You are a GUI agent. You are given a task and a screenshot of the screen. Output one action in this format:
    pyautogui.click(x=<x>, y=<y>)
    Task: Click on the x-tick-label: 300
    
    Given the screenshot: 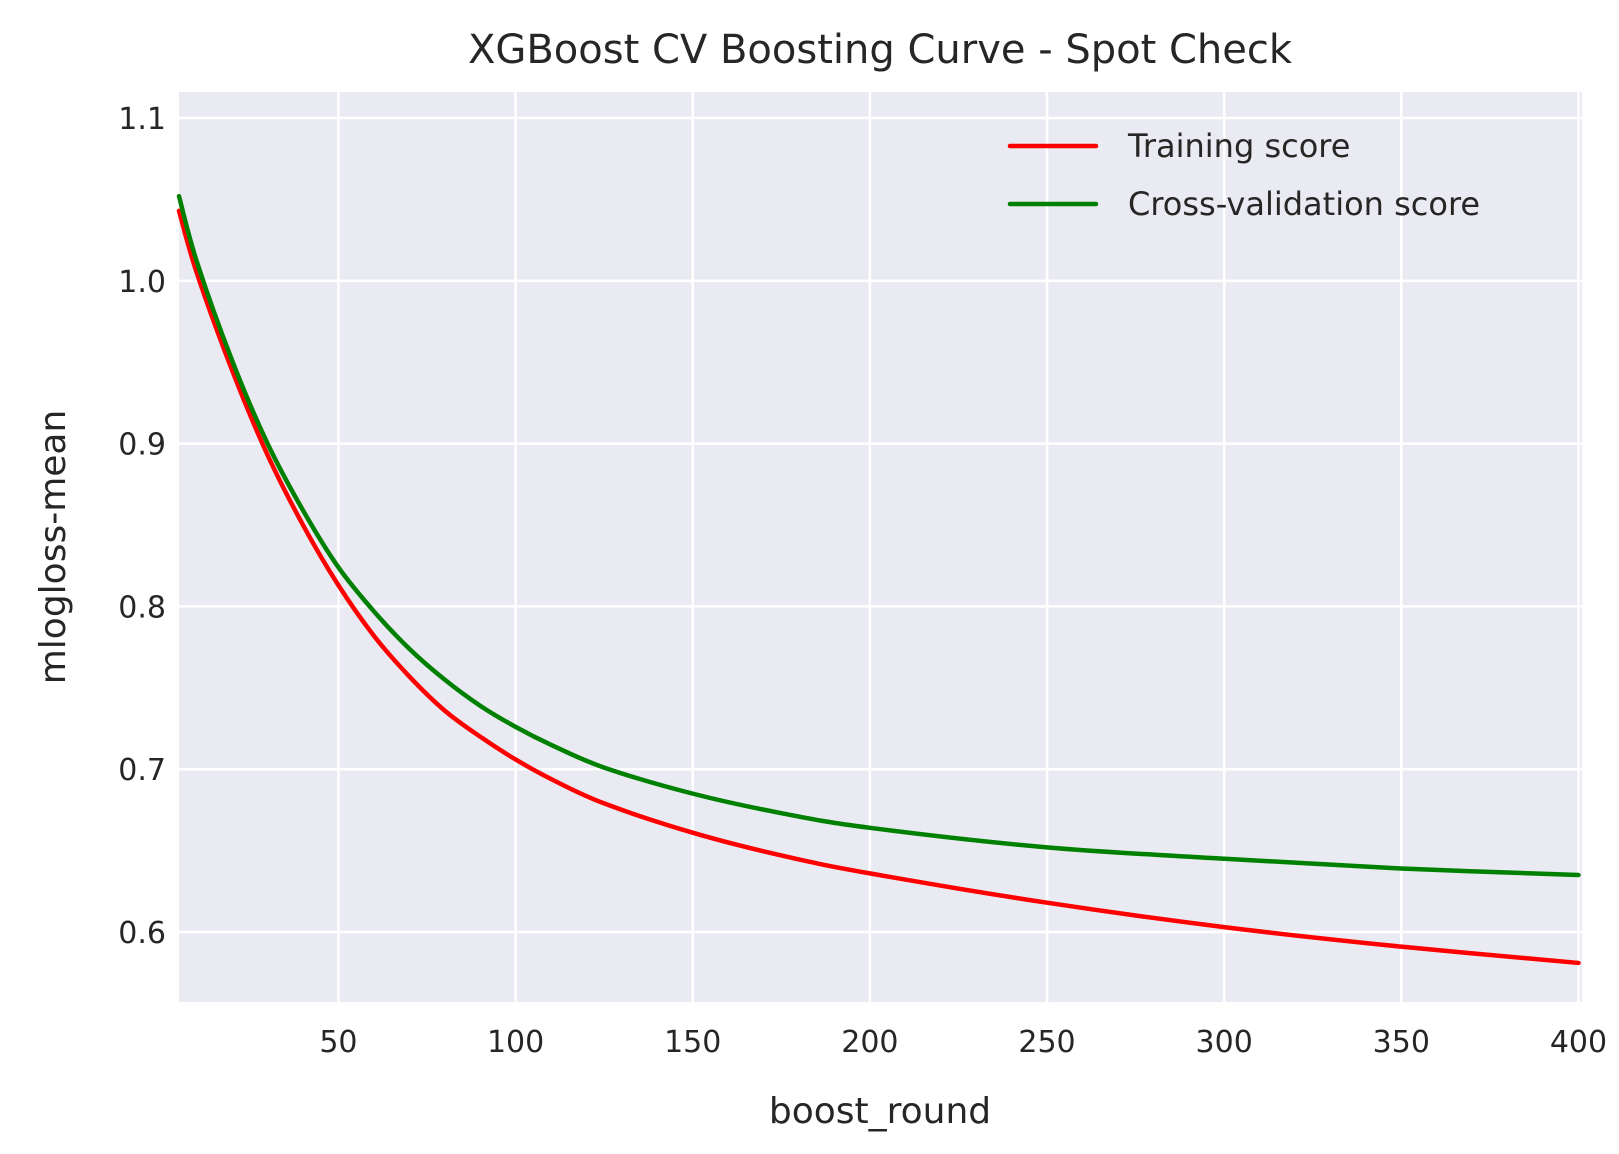 What is the action you would take?
    pyautogui.click(x=1224, y=1042)
    